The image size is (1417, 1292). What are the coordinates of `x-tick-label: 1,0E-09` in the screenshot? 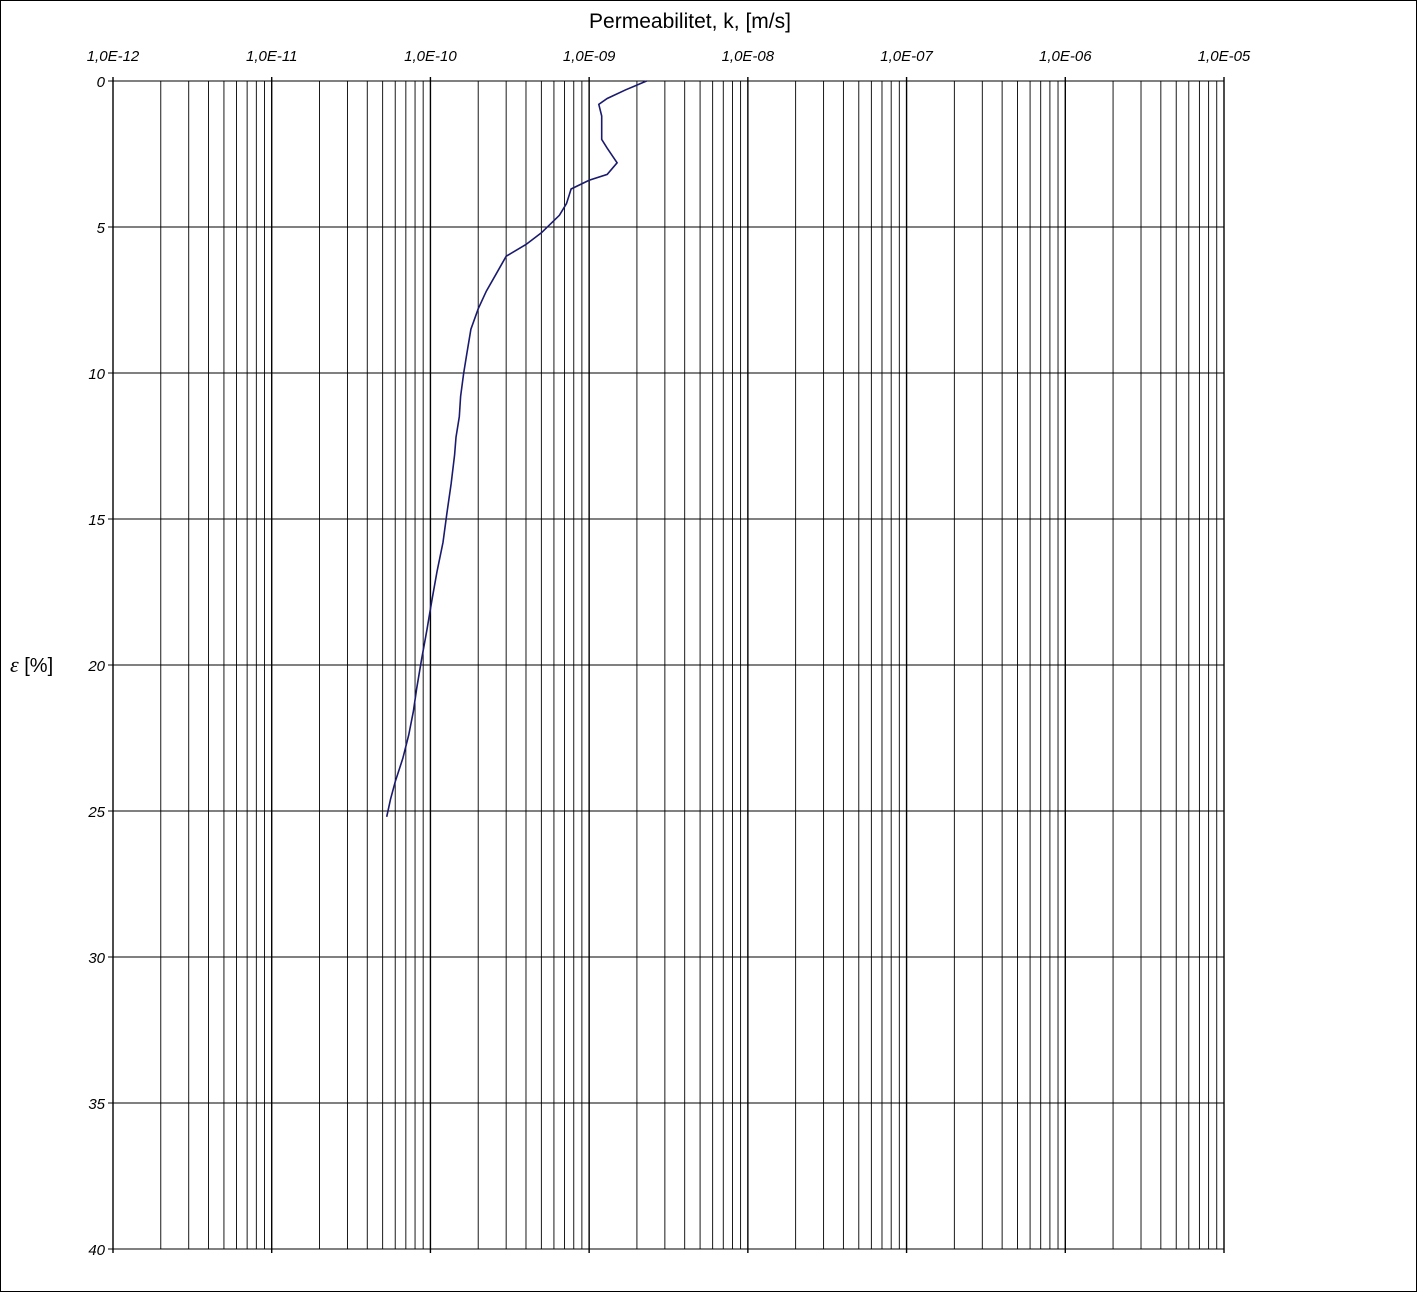 It's located at (589, 56).